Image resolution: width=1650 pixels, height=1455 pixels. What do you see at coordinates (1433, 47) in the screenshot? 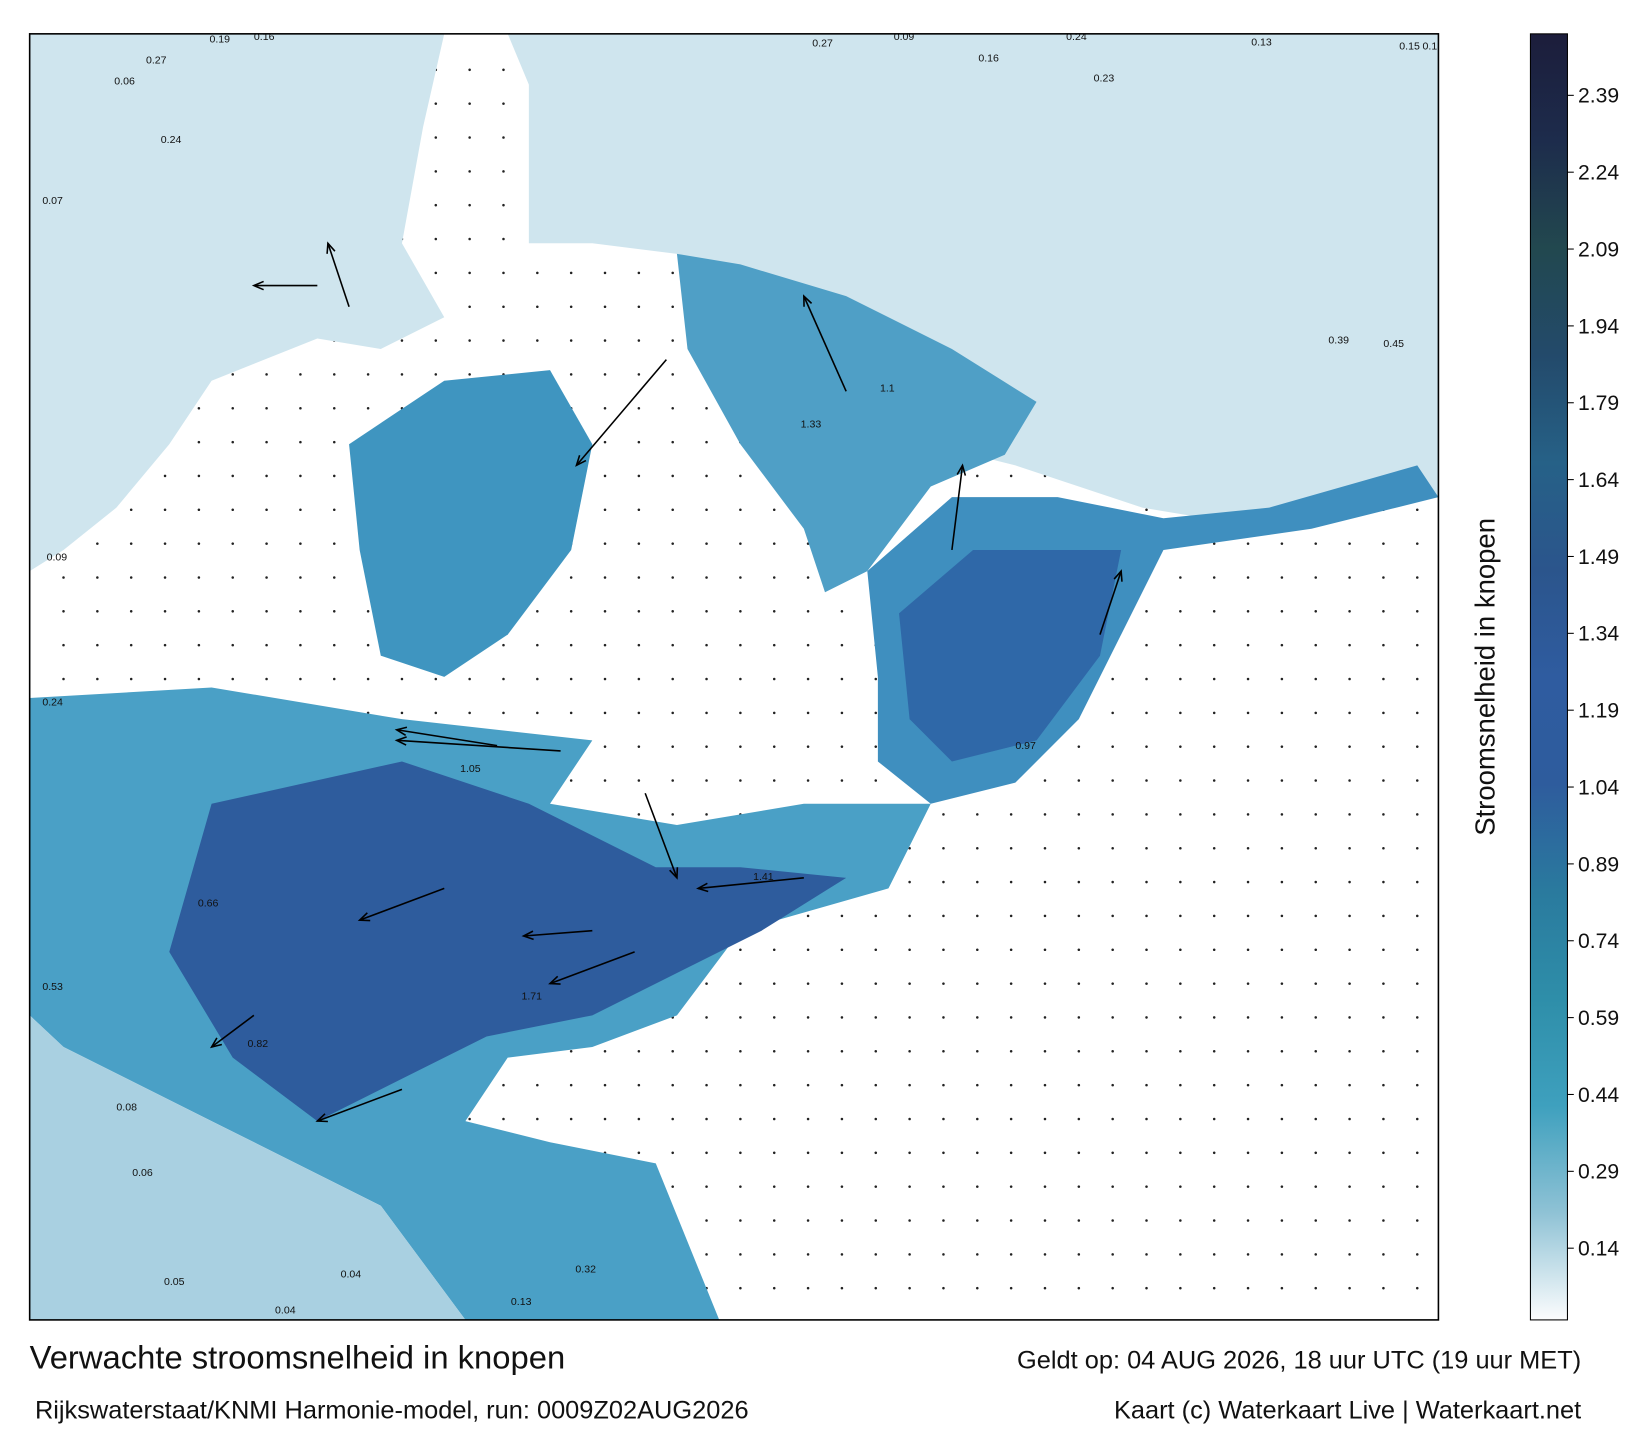
I see `current-label: 0.13` at bounding box center [1433, 47].